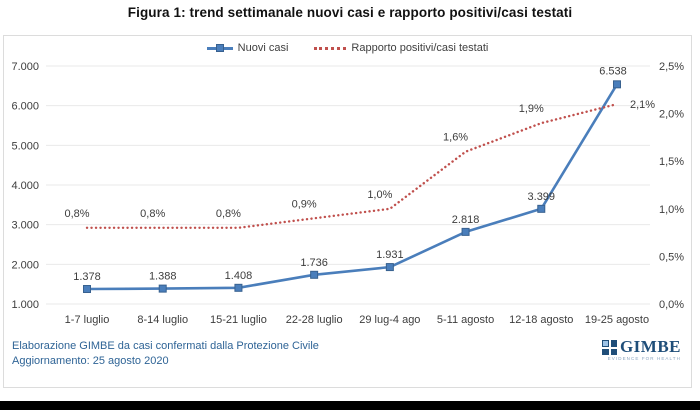 The width and height of the screenshot is (700, 410). What do you see at coordinates (671, 257) in the screenshot?
I see `svg-text: 0,5%` at bounding box center [671, 257].